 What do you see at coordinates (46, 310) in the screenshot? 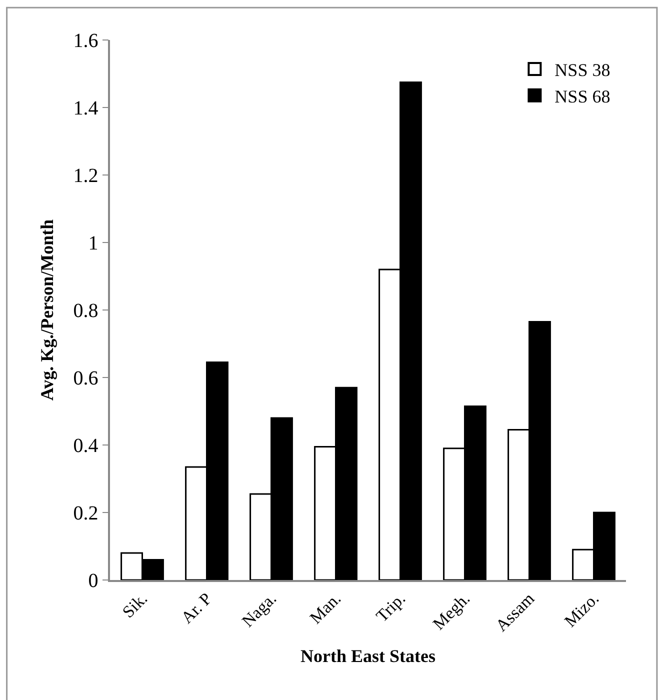
I see `y-axis-title: Avg. Kg./Person/Month` at bounding box center [46, 310].